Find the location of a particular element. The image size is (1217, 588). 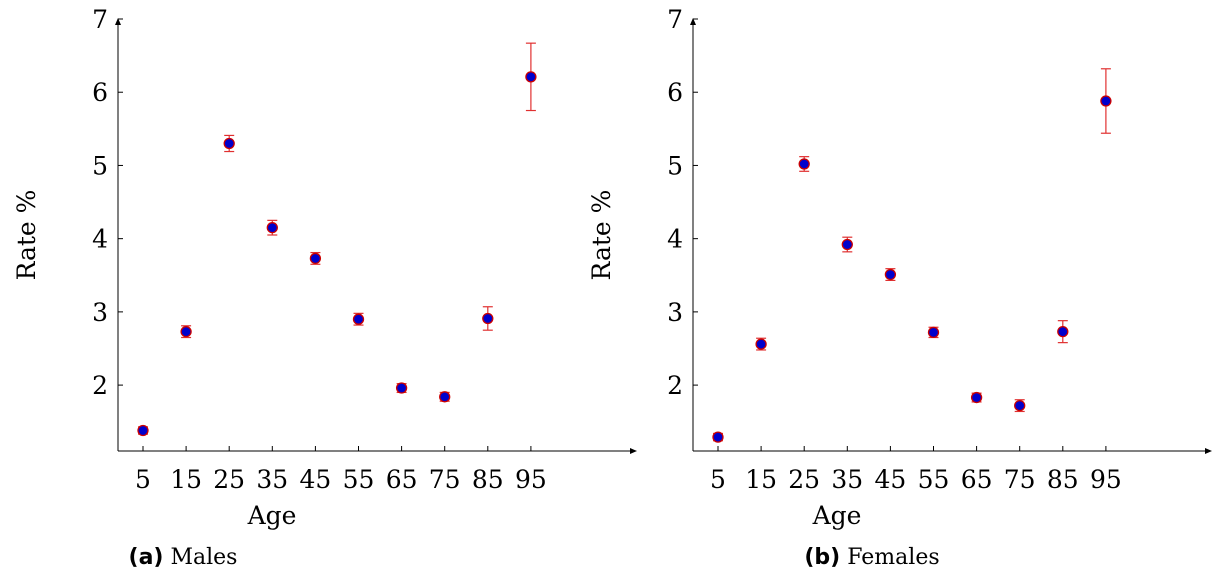

caption-b-text: Females is located at coordinates (893, 557).